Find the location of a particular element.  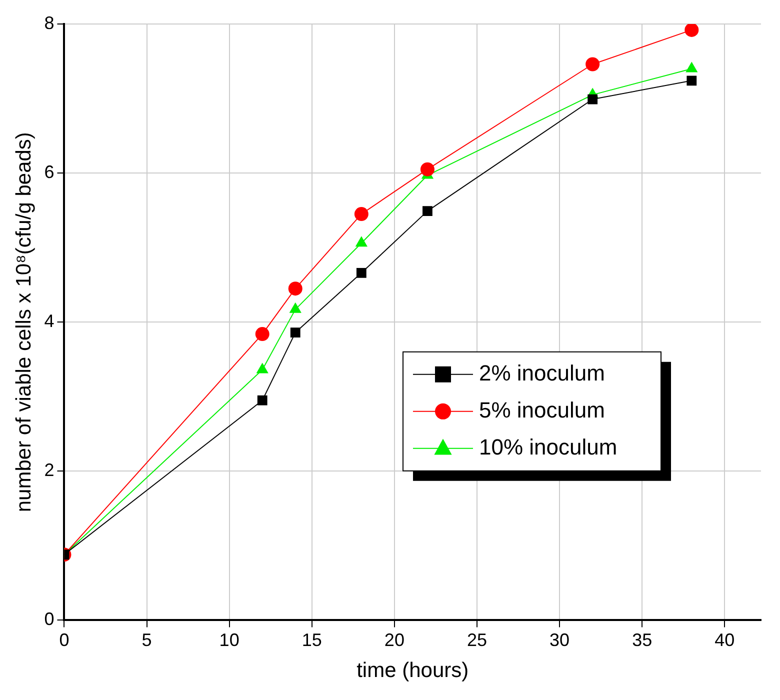

x-tick-label: 35 is located at coordinates (642, 640).